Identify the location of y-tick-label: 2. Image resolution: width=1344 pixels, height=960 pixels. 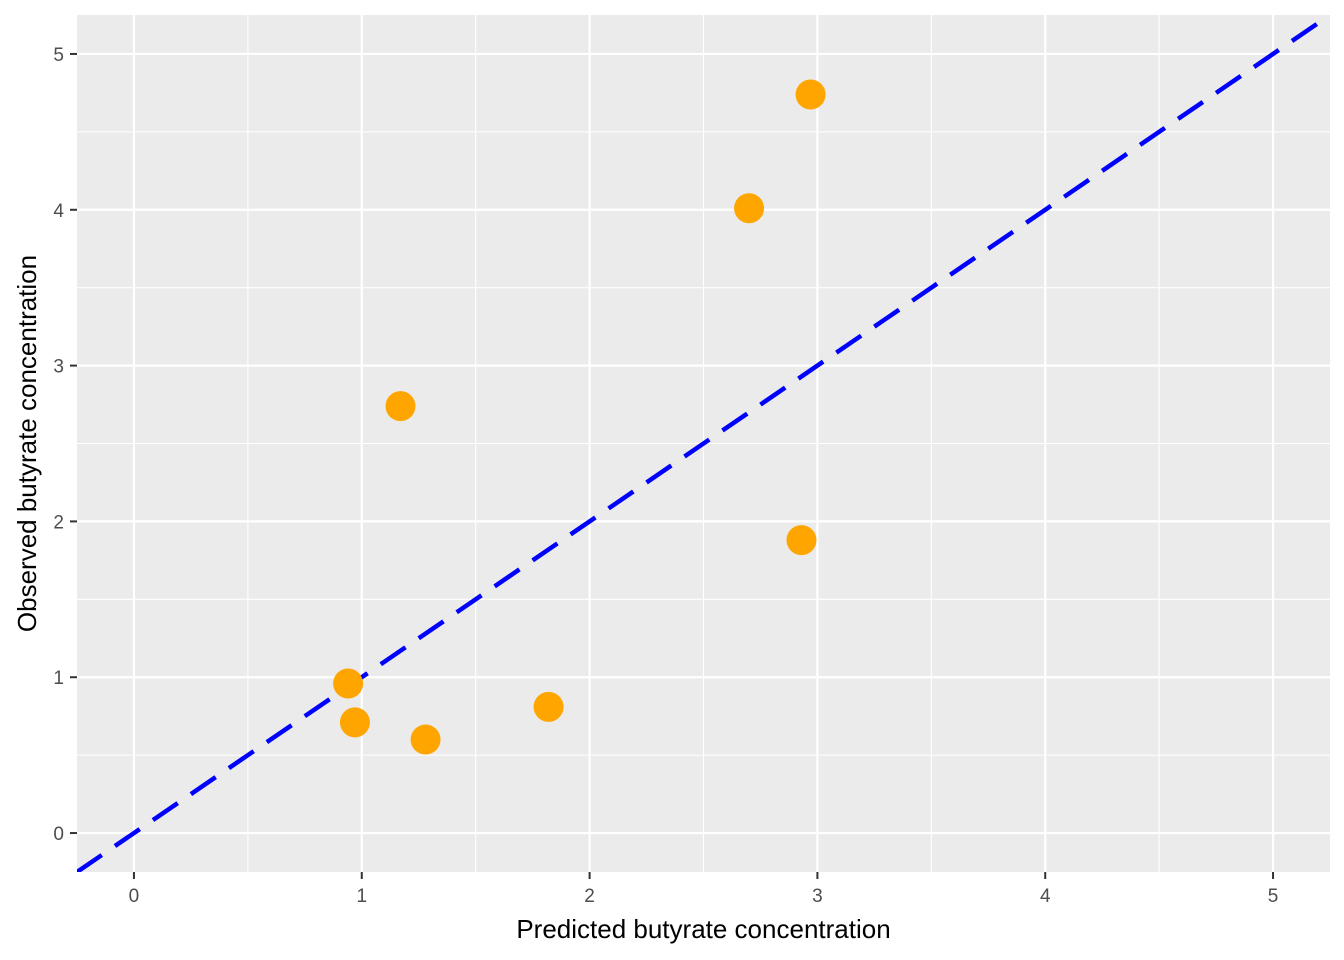
(58, 522).